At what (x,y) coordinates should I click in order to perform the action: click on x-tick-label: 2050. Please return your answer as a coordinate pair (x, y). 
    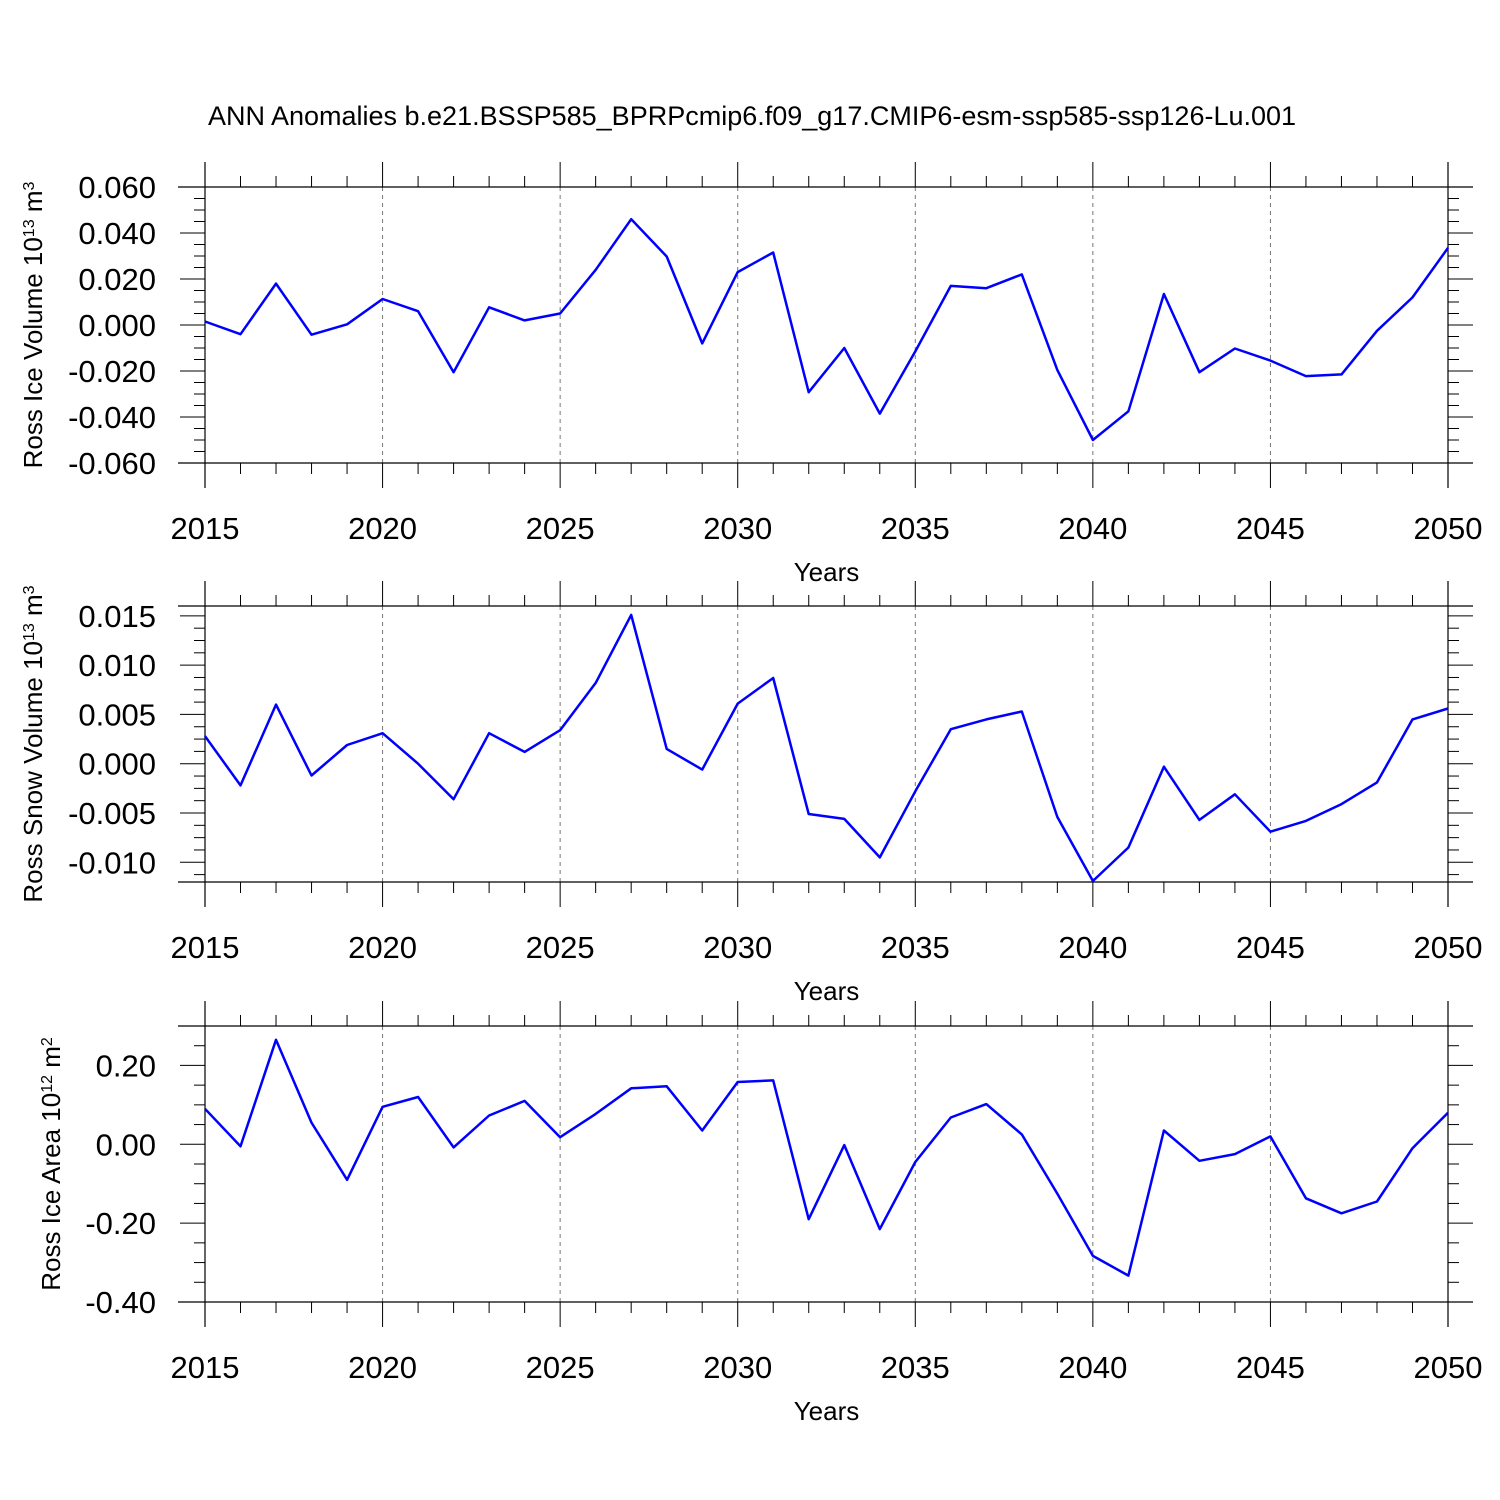
    Looking at the image, I should click on (1448, 1367).